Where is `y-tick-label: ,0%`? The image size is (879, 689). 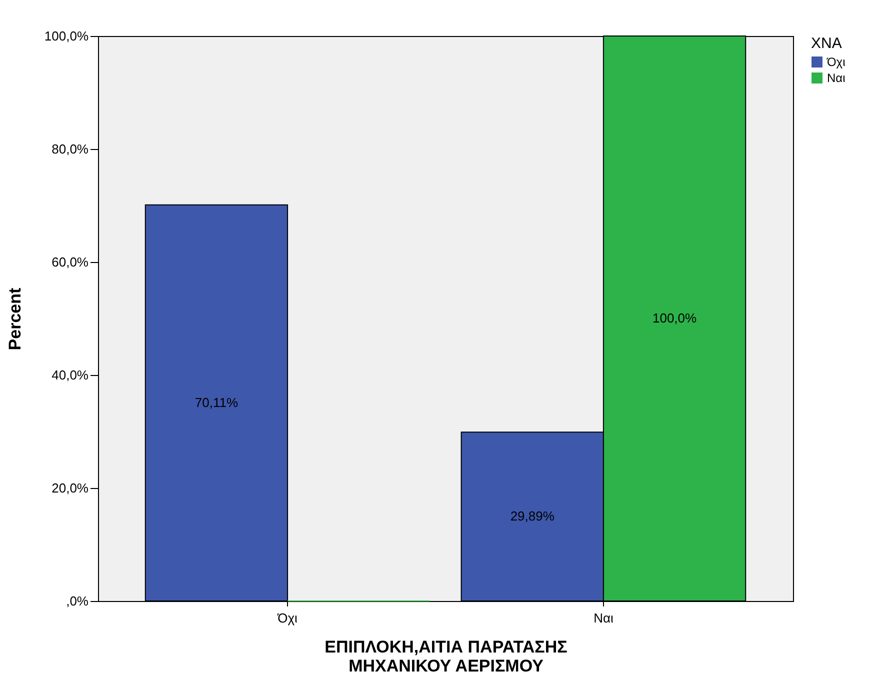
y-tick-label: ,0% is located at coordinates (77, 601).